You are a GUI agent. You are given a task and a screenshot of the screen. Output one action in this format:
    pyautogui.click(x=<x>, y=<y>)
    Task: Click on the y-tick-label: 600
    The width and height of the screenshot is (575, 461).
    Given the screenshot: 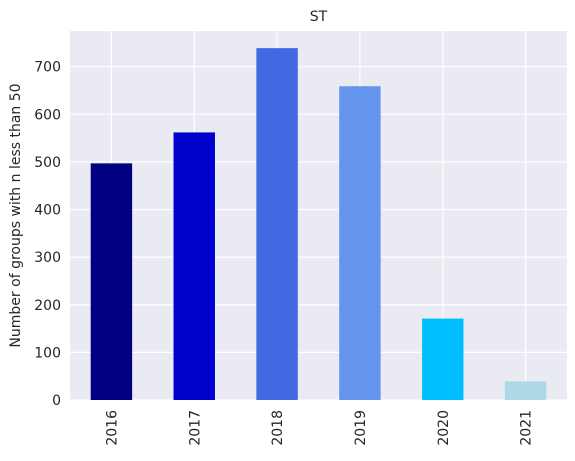 What is the action you would take?
    pyautogui.click(x=47, y=115)
    